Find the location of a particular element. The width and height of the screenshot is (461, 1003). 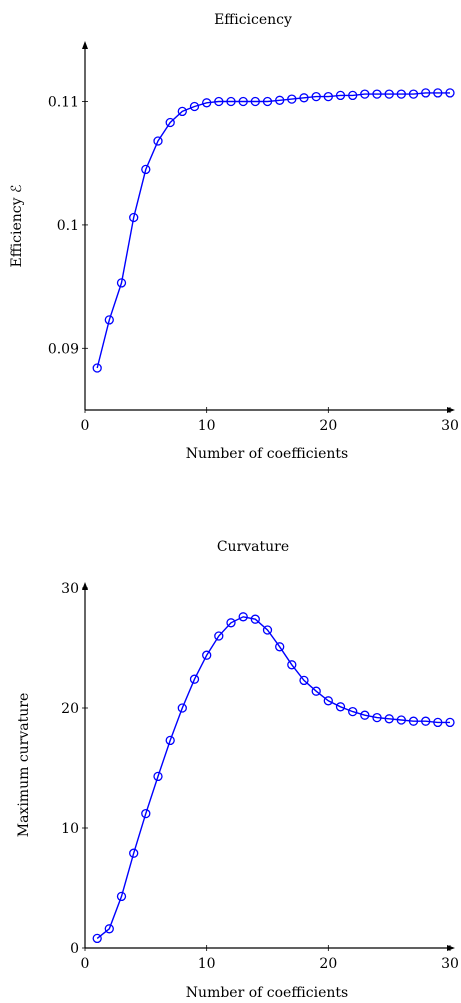

y-axis-label: Efficiency ℰ is located at coordinates (17, 226).